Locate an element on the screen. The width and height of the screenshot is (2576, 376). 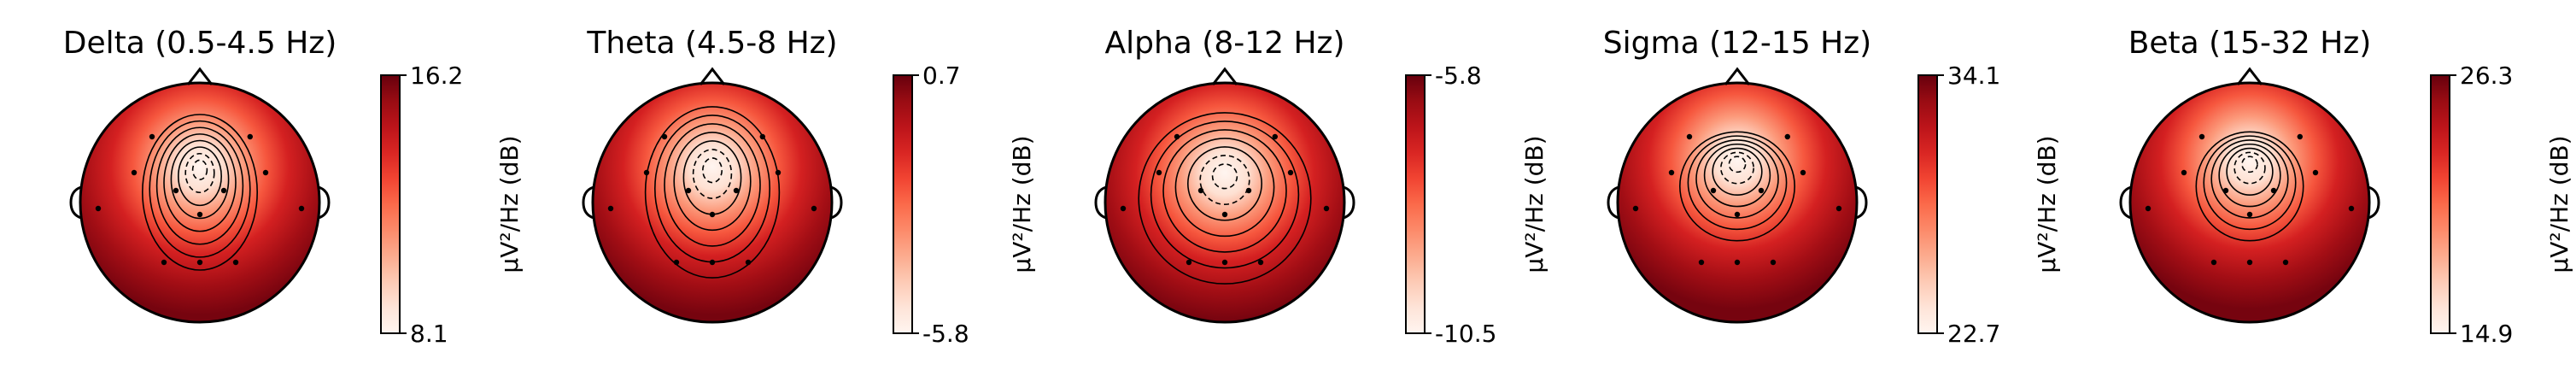
colorbar-max-tick-label: 34.1 is located at coordinates (1973, 76).